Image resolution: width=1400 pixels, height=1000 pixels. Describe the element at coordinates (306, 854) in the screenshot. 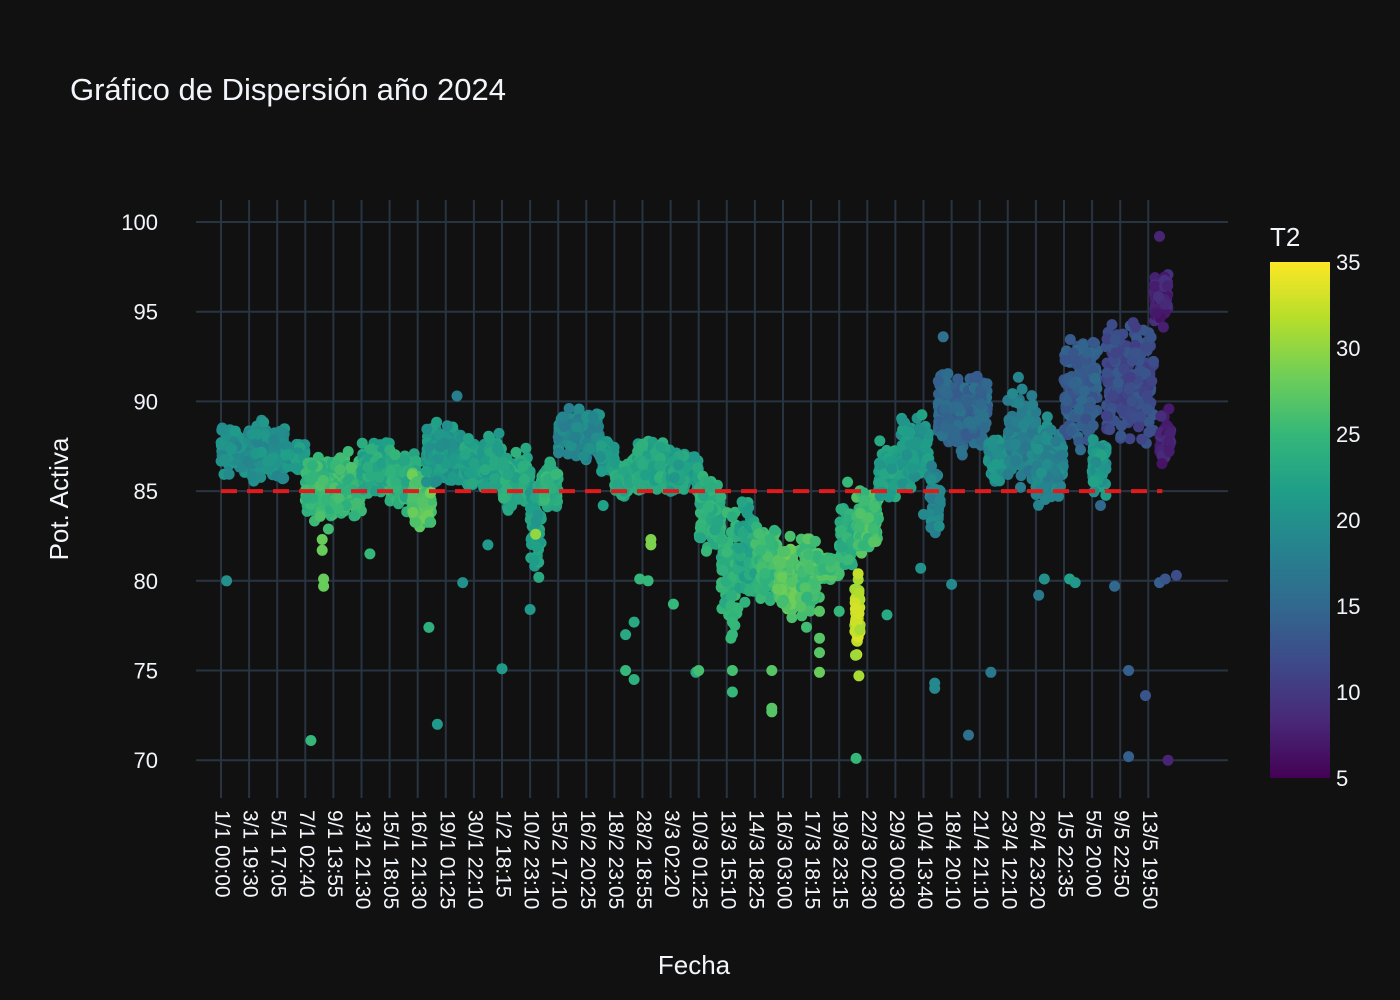

I see `x-tick-label: 7/1 02:40` at that location.